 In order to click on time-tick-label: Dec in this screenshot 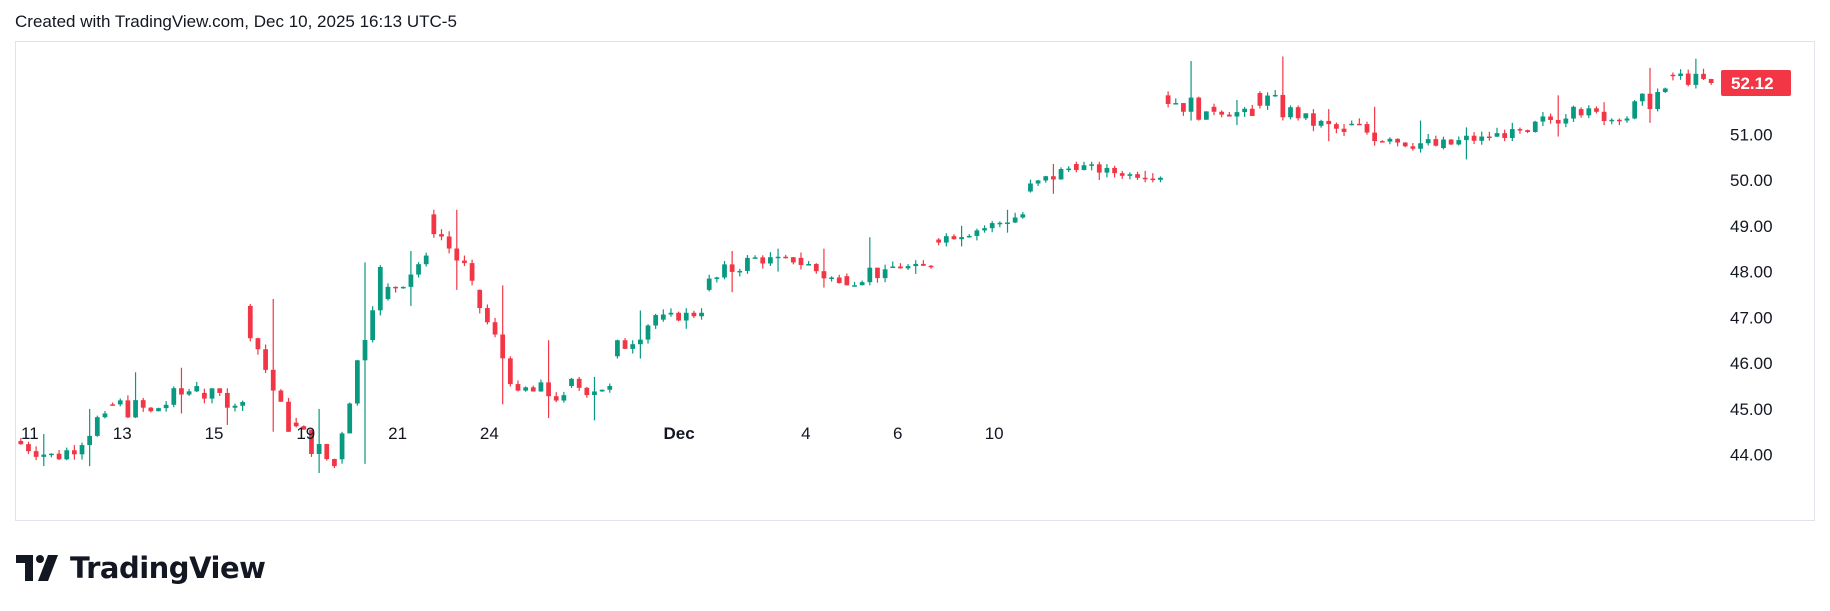, I will do `click(678, 433)`.